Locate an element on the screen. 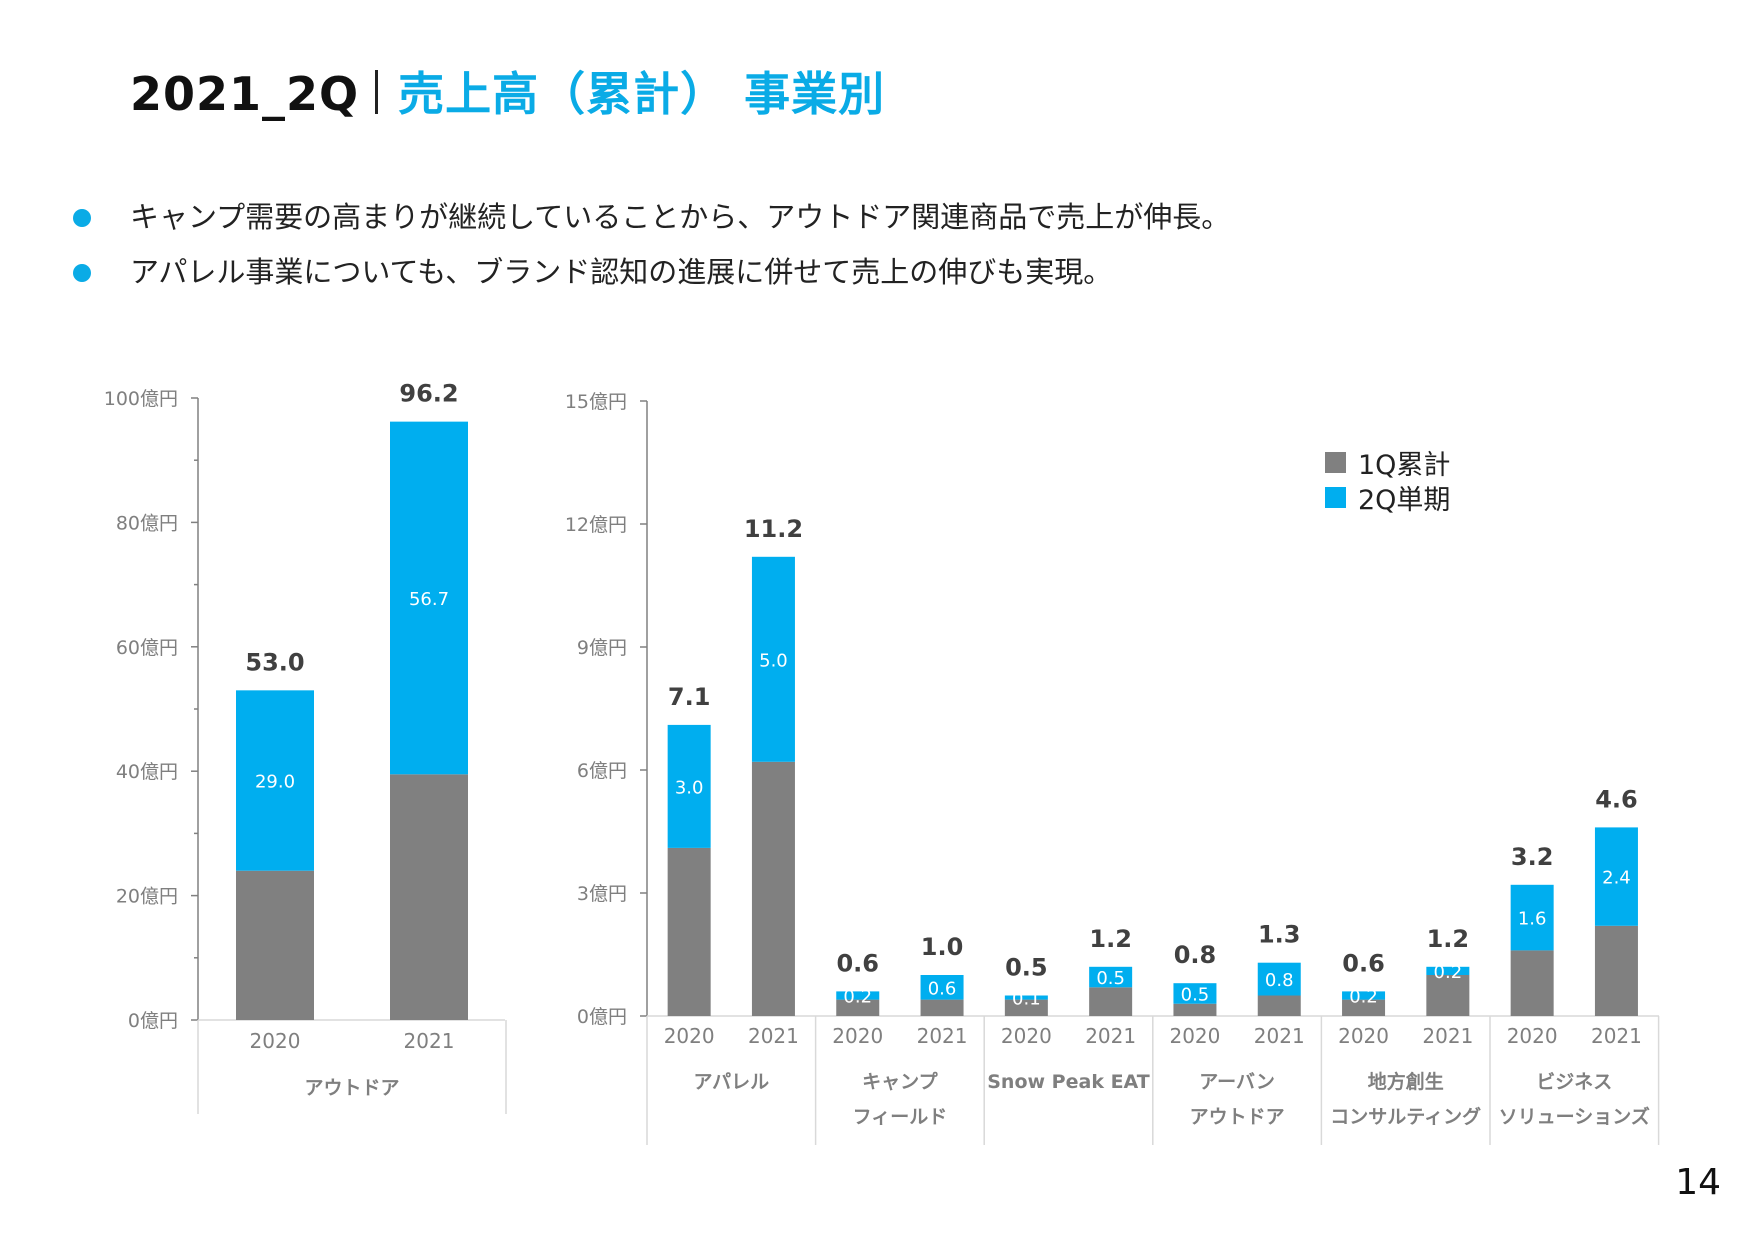  y-tick-label: 100億円 is located at coordinates (141, 399).